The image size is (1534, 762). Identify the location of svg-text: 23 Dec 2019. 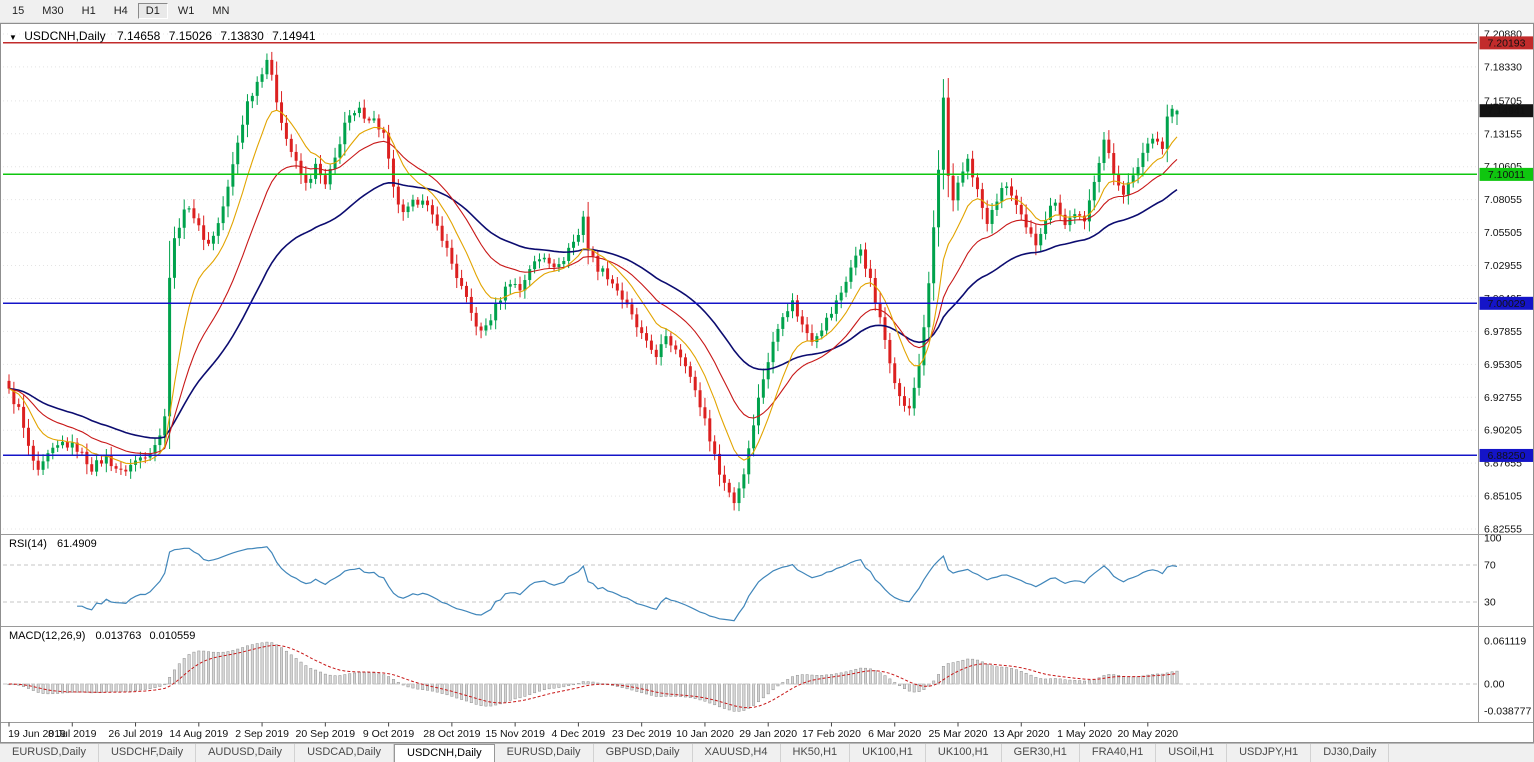
(642, 734).